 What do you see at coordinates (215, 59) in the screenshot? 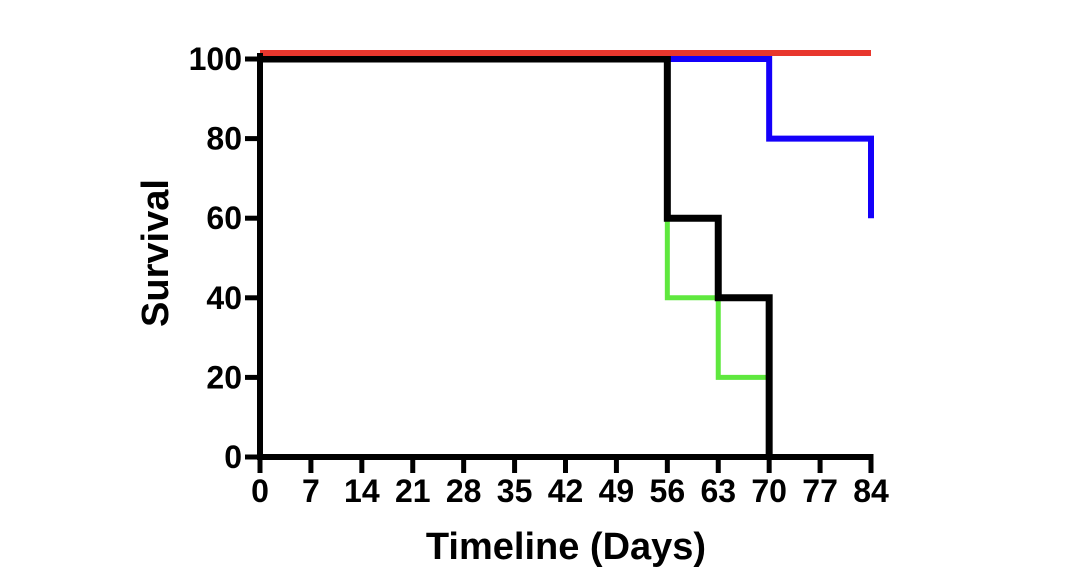
I see `y-tick-label: 100` at bounding box center [215, 59].